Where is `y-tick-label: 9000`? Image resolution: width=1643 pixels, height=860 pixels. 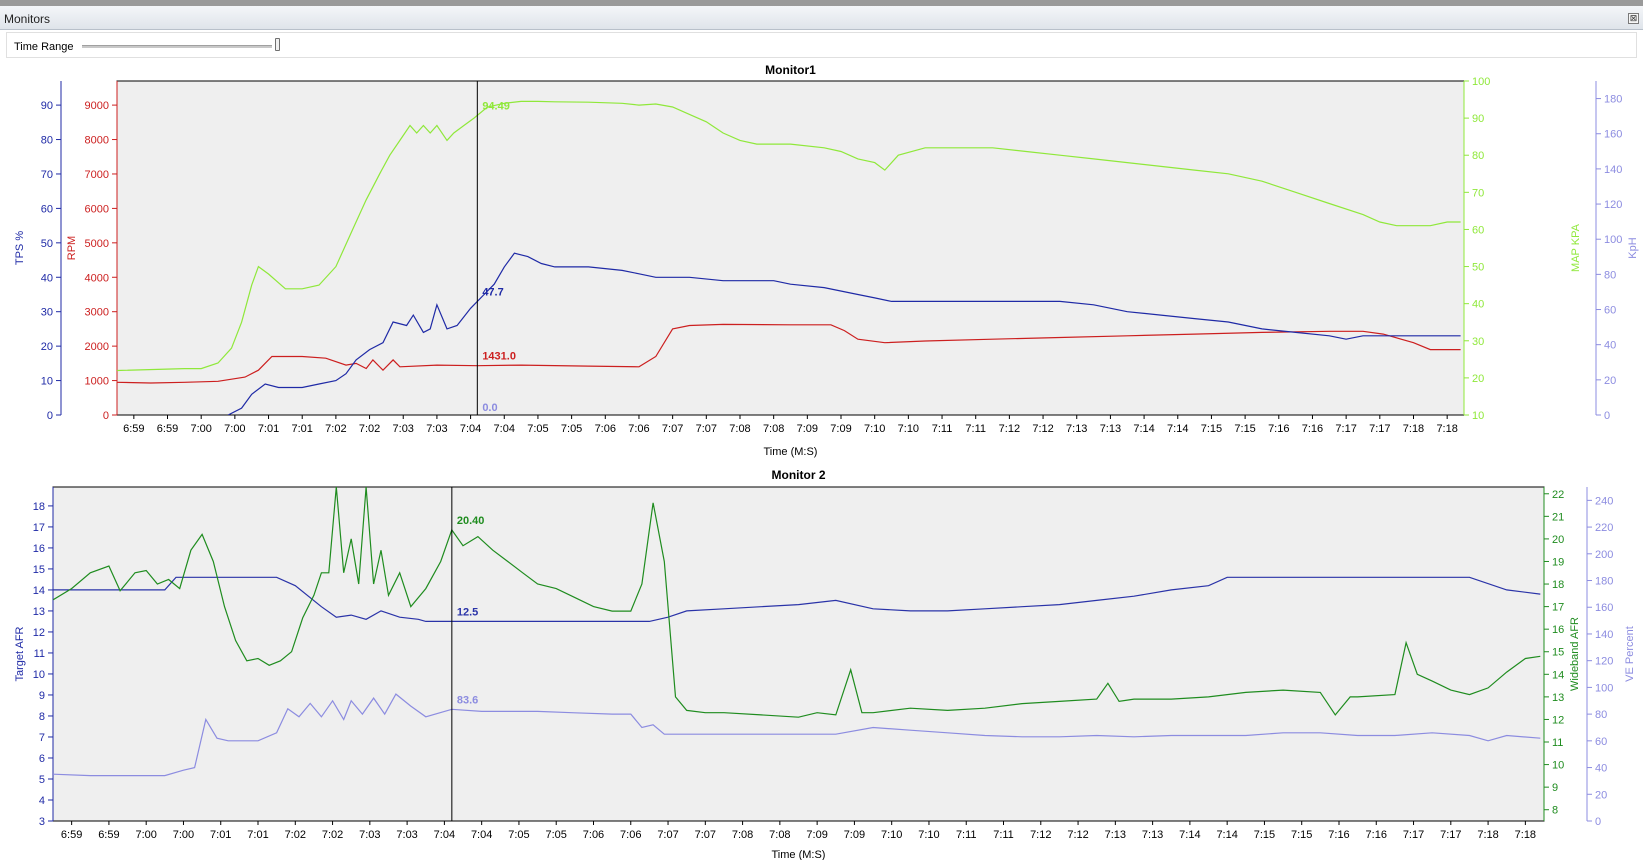 y-tick-label: 9000 is located at coordinates (97, 106).